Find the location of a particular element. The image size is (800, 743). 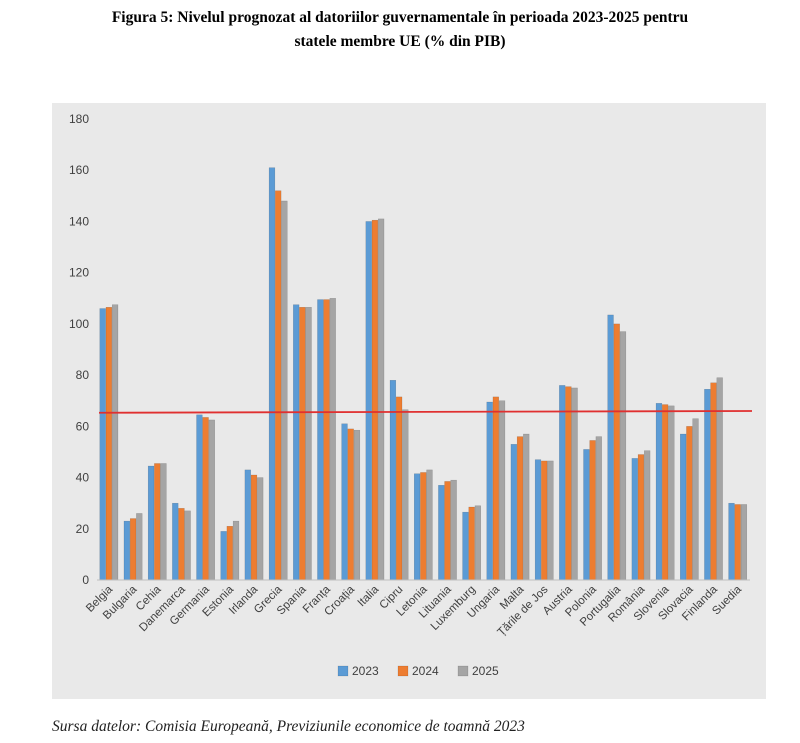

legend-label-2023: 2023 is located at coordinates (365, 671).